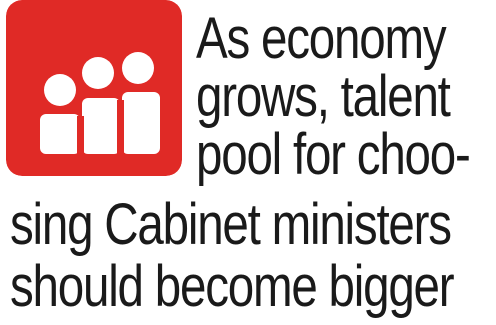 This screenshot has width=496, height=325. Describe the element at coordinates (60, 134) in the screenshot. I see `person-left-body` at that location.